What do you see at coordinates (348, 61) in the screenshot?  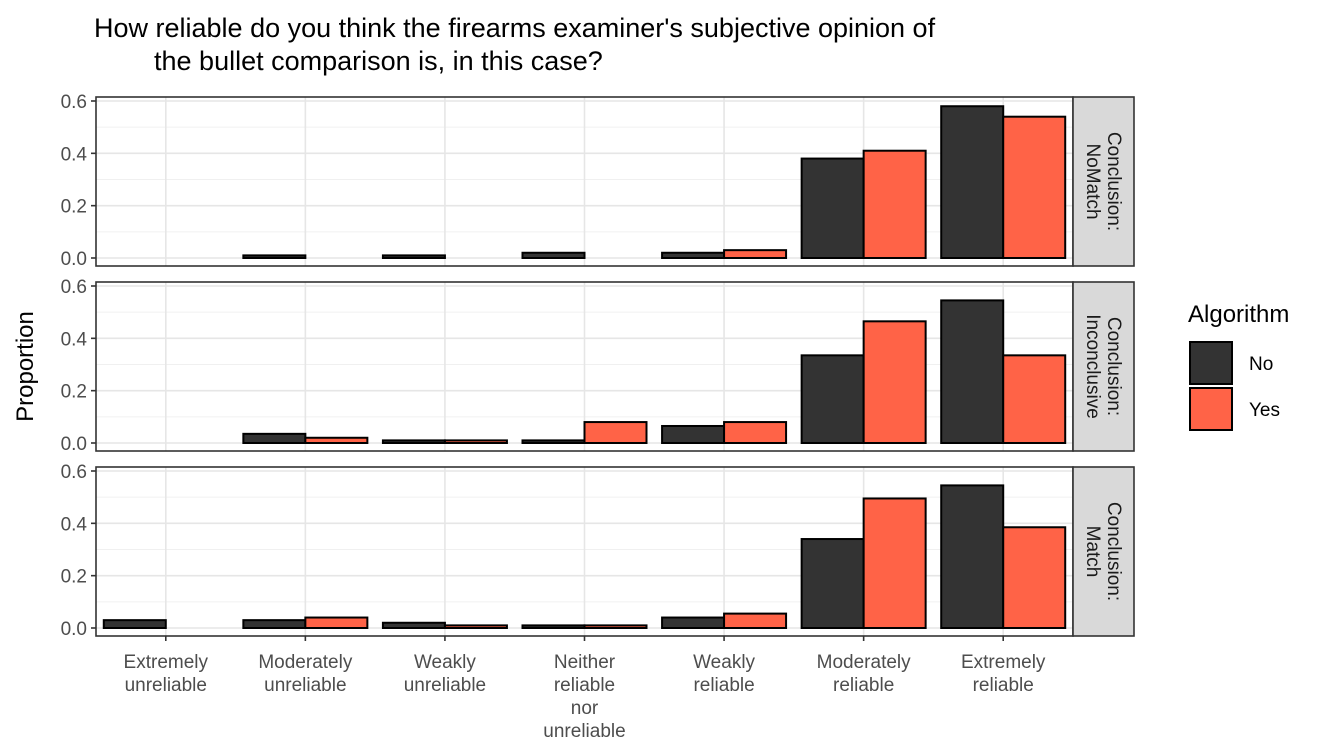 I see `chart-title-line: the bullet comparison is, in this case?` at bounding box center [348, 61].